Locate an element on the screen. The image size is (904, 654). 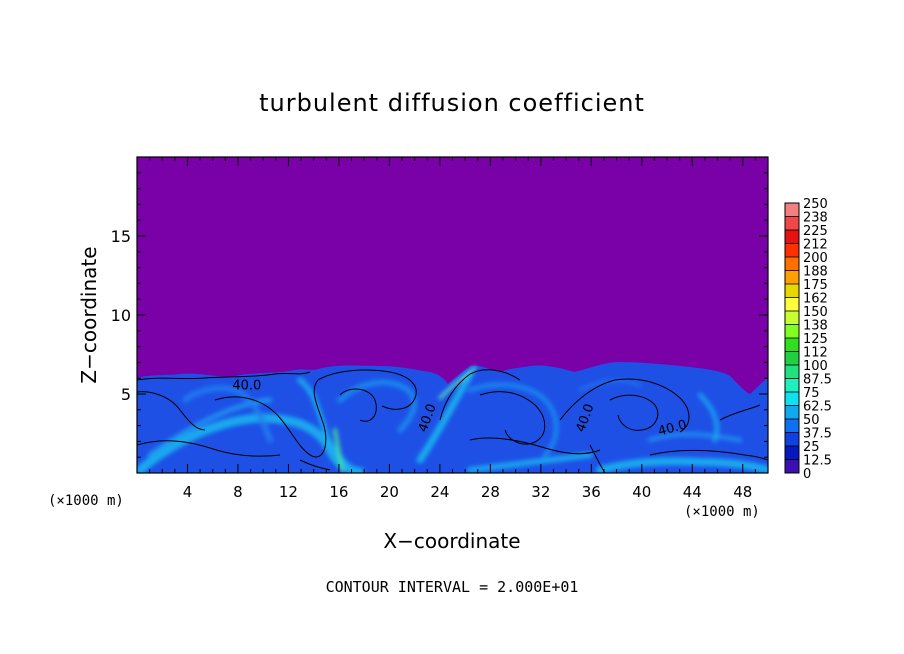
colorbar-level-label: 162 is located at coordinates (815, 299).